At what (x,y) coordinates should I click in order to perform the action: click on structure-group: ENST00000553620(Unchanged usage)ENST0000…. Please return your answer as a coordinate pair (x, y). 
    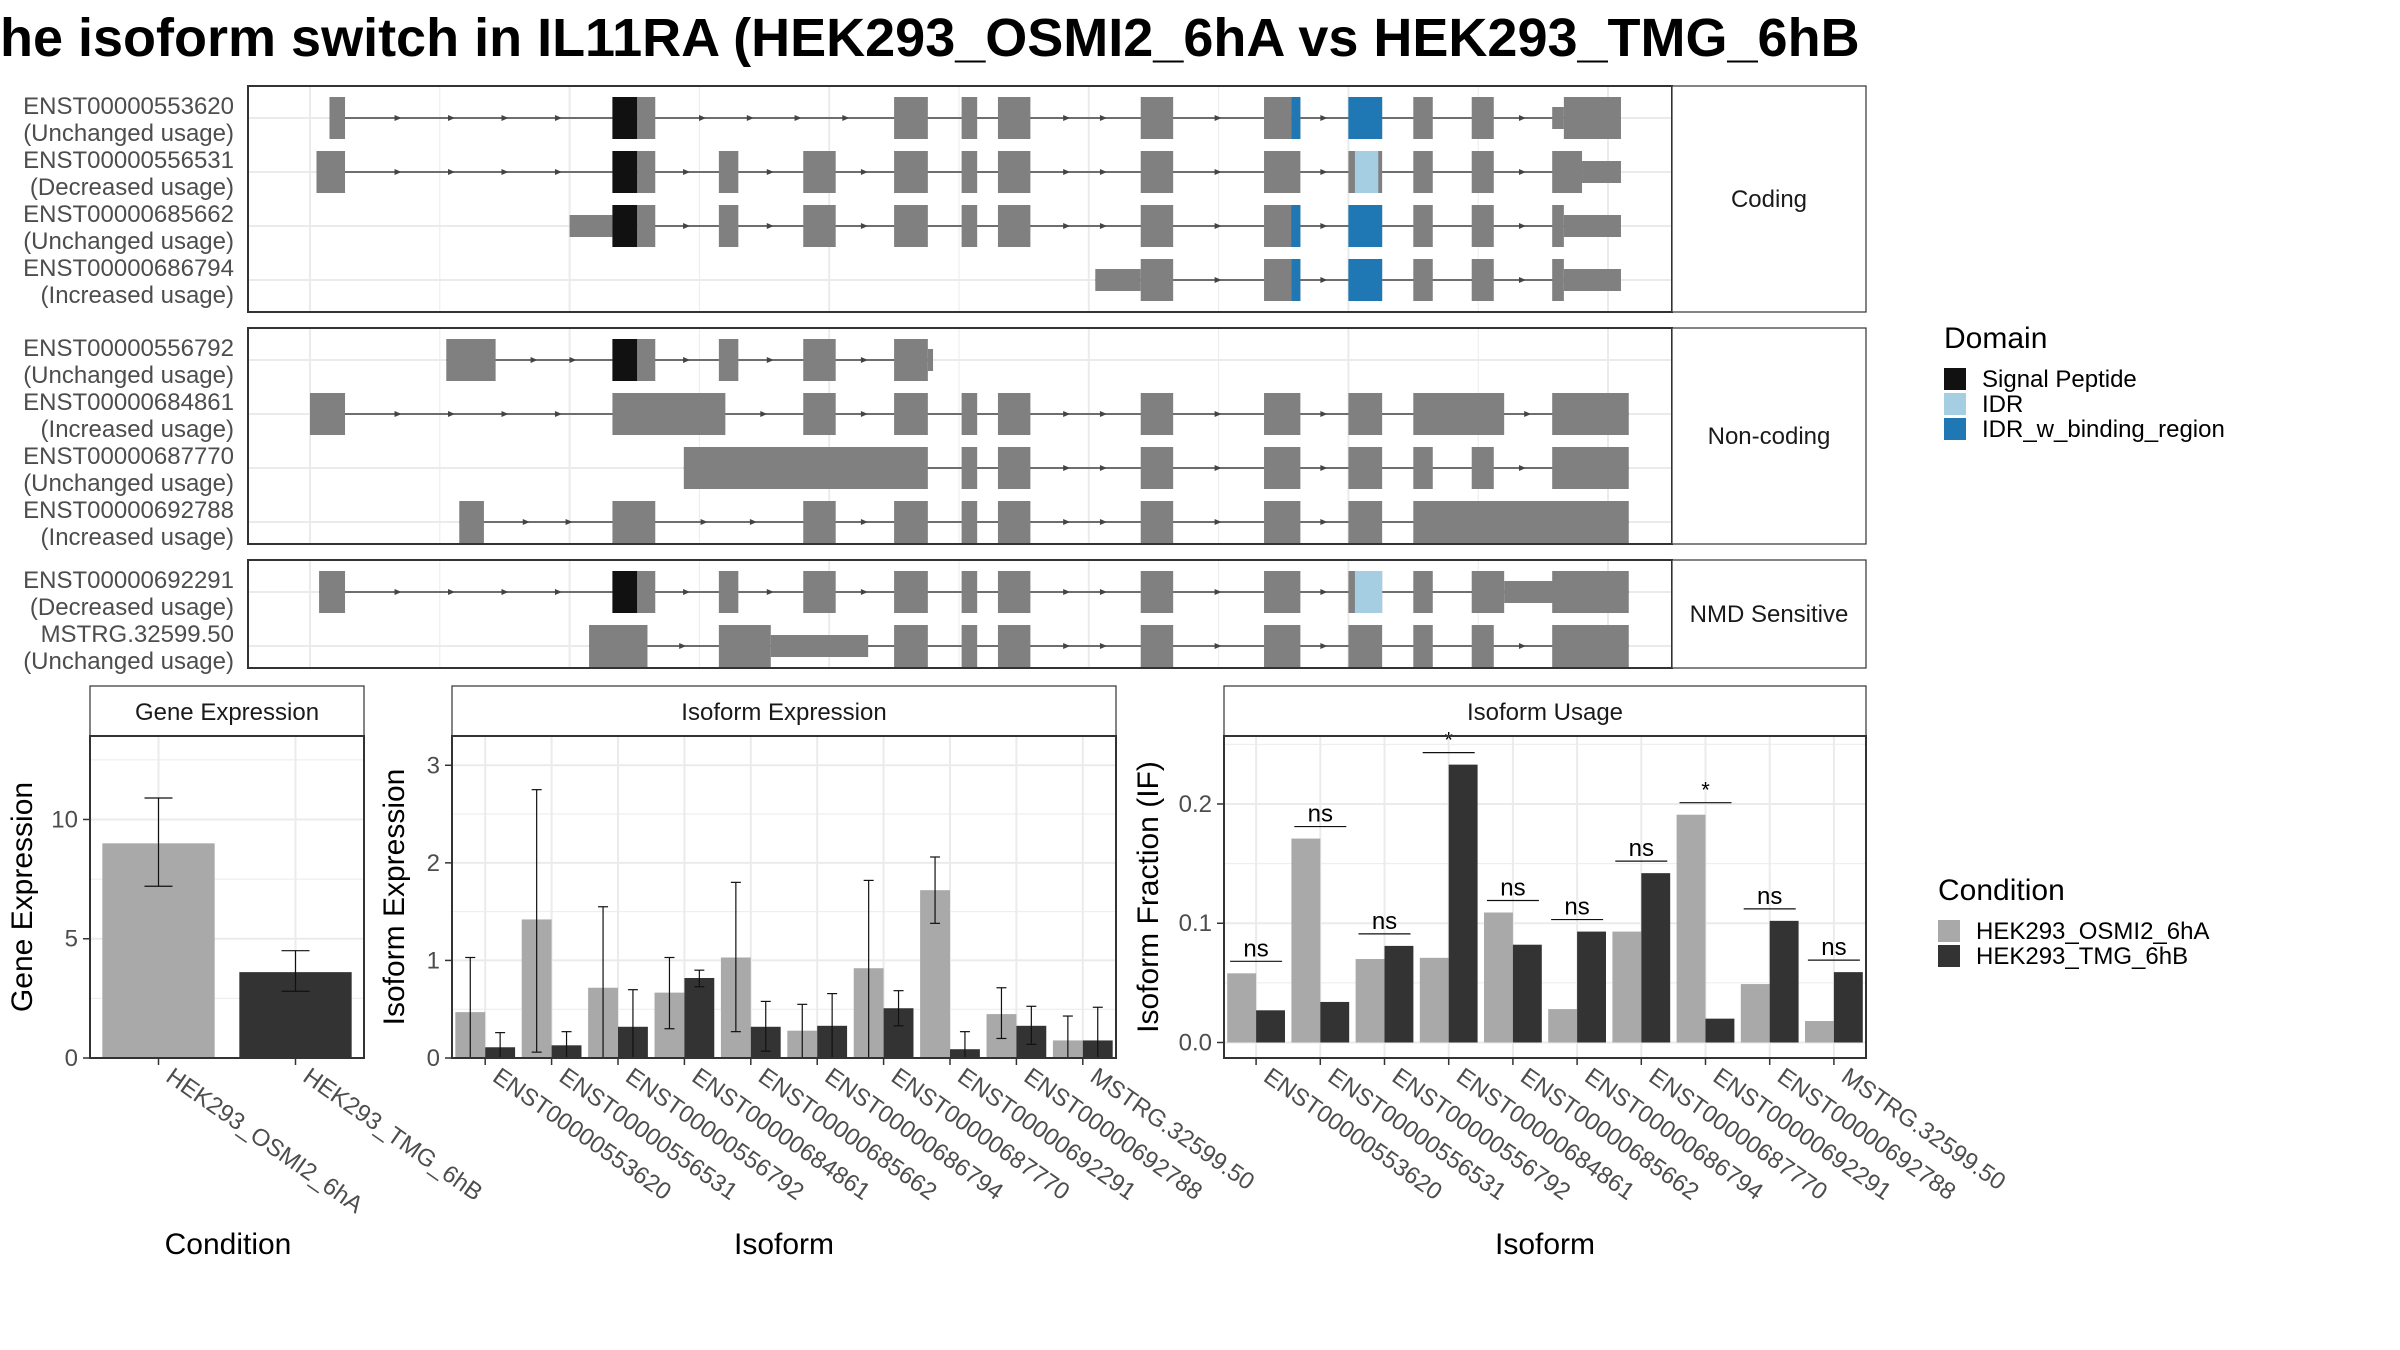
    Looking at the image, I should click on (945, 199).